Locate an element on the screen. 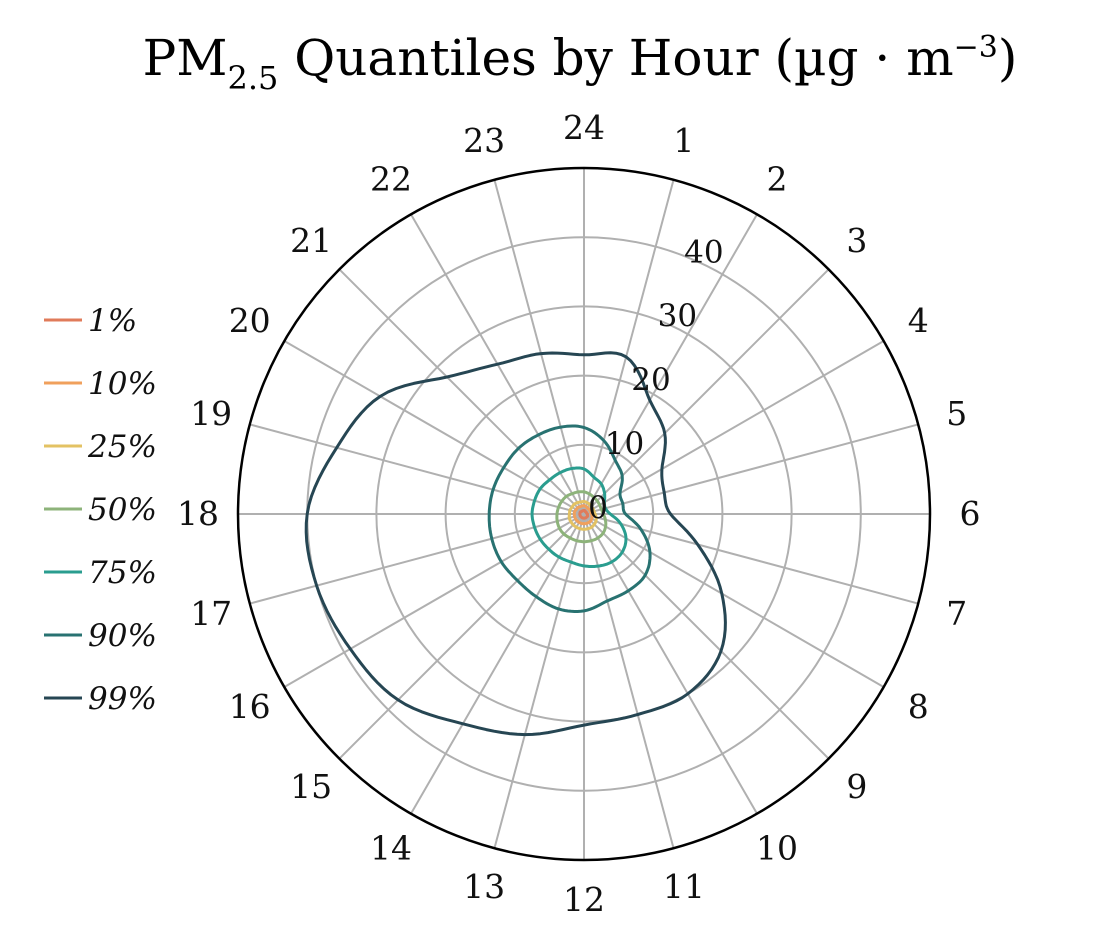 The image size is (1097, 949). angle-tick-14: 14 is located at coordinates (391, 847).